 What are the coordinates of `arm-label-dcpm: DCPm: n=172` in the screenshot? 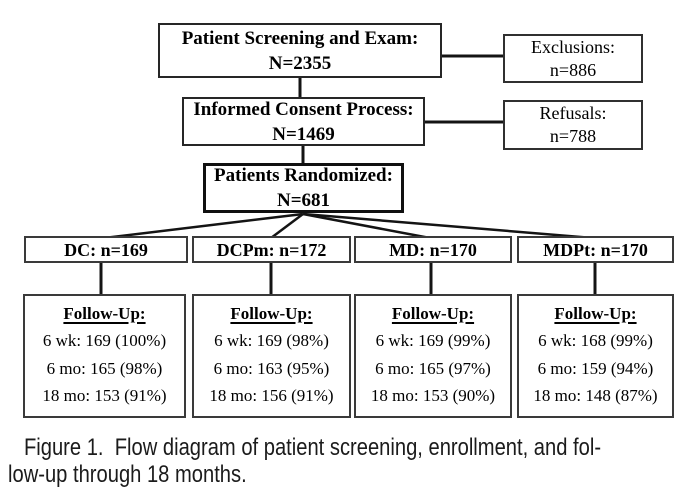 It's located at (271, 249).